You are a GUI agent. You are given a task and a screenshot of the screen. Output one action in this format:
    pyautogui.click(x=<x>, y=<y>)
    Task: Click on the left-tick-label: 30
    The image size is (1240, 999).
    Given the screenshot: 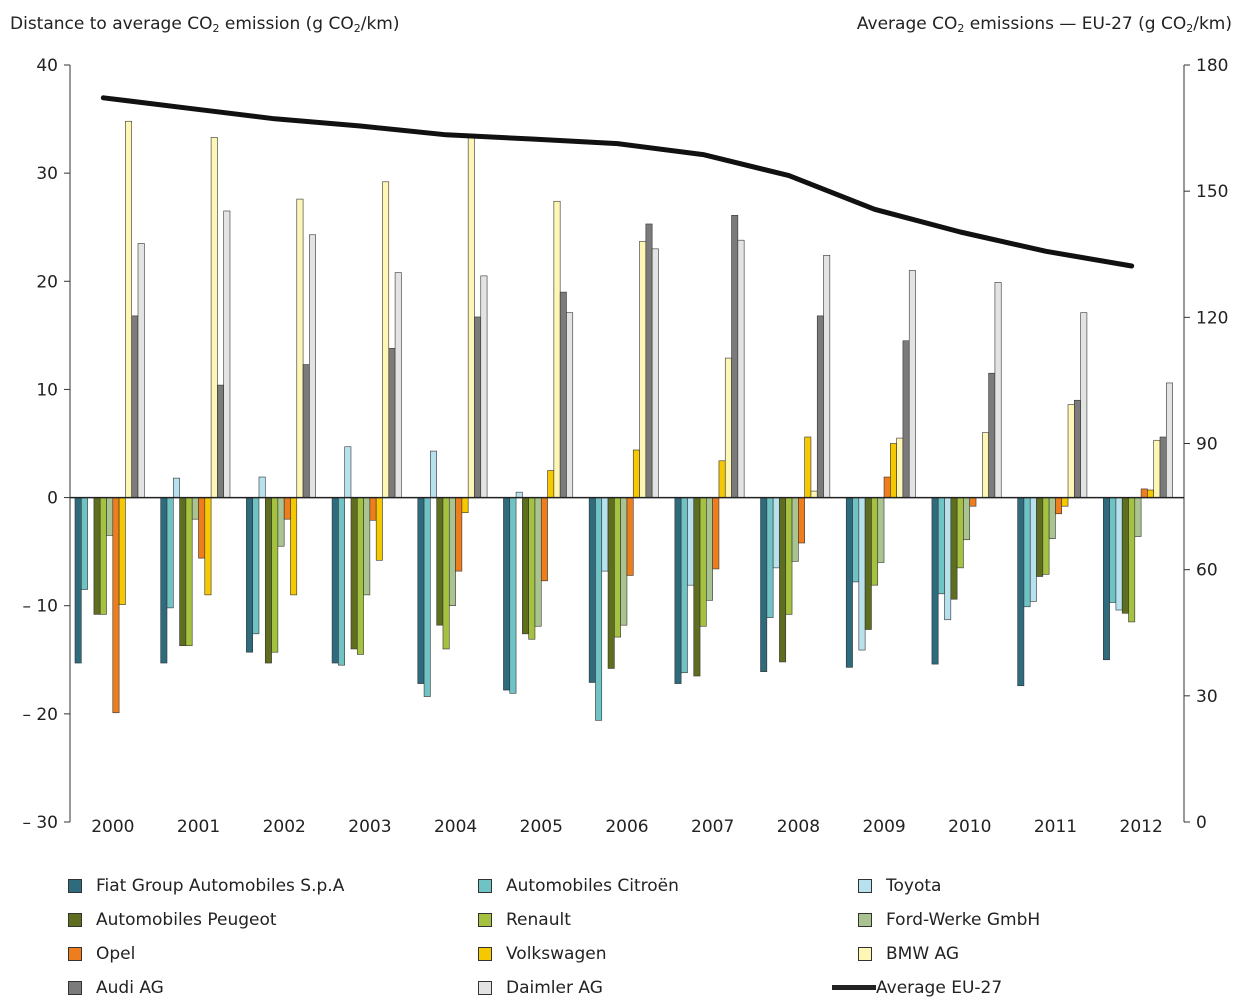 What is the action you would take?
    pyautogui.click(x=47, y=174)
    